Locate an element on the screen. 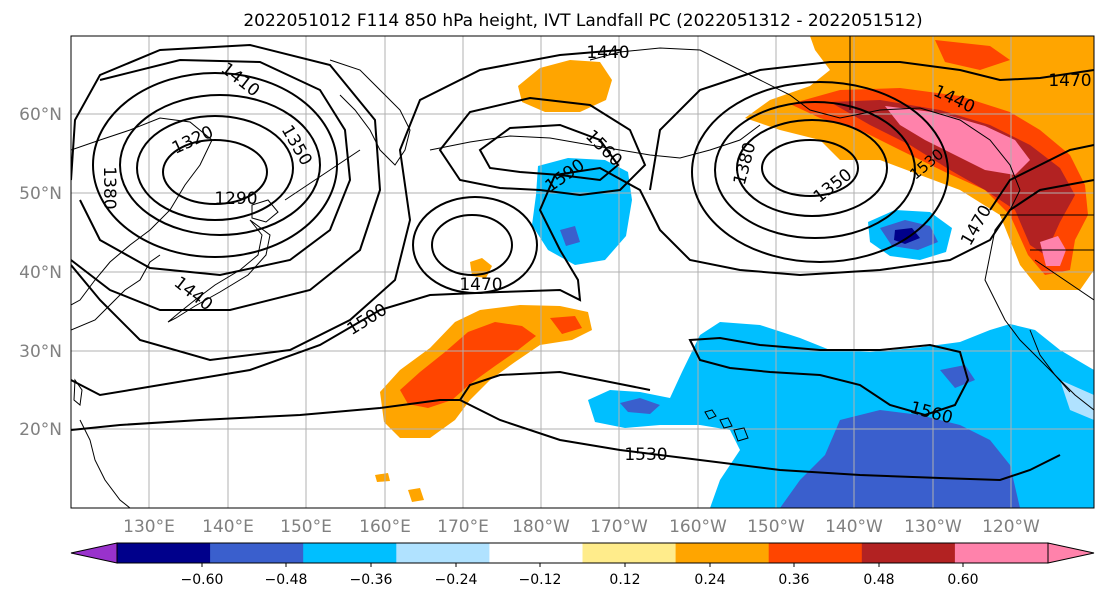 This screenshot has height=601, width=1105. contour-1440-east is located at coordinates (820, 172).